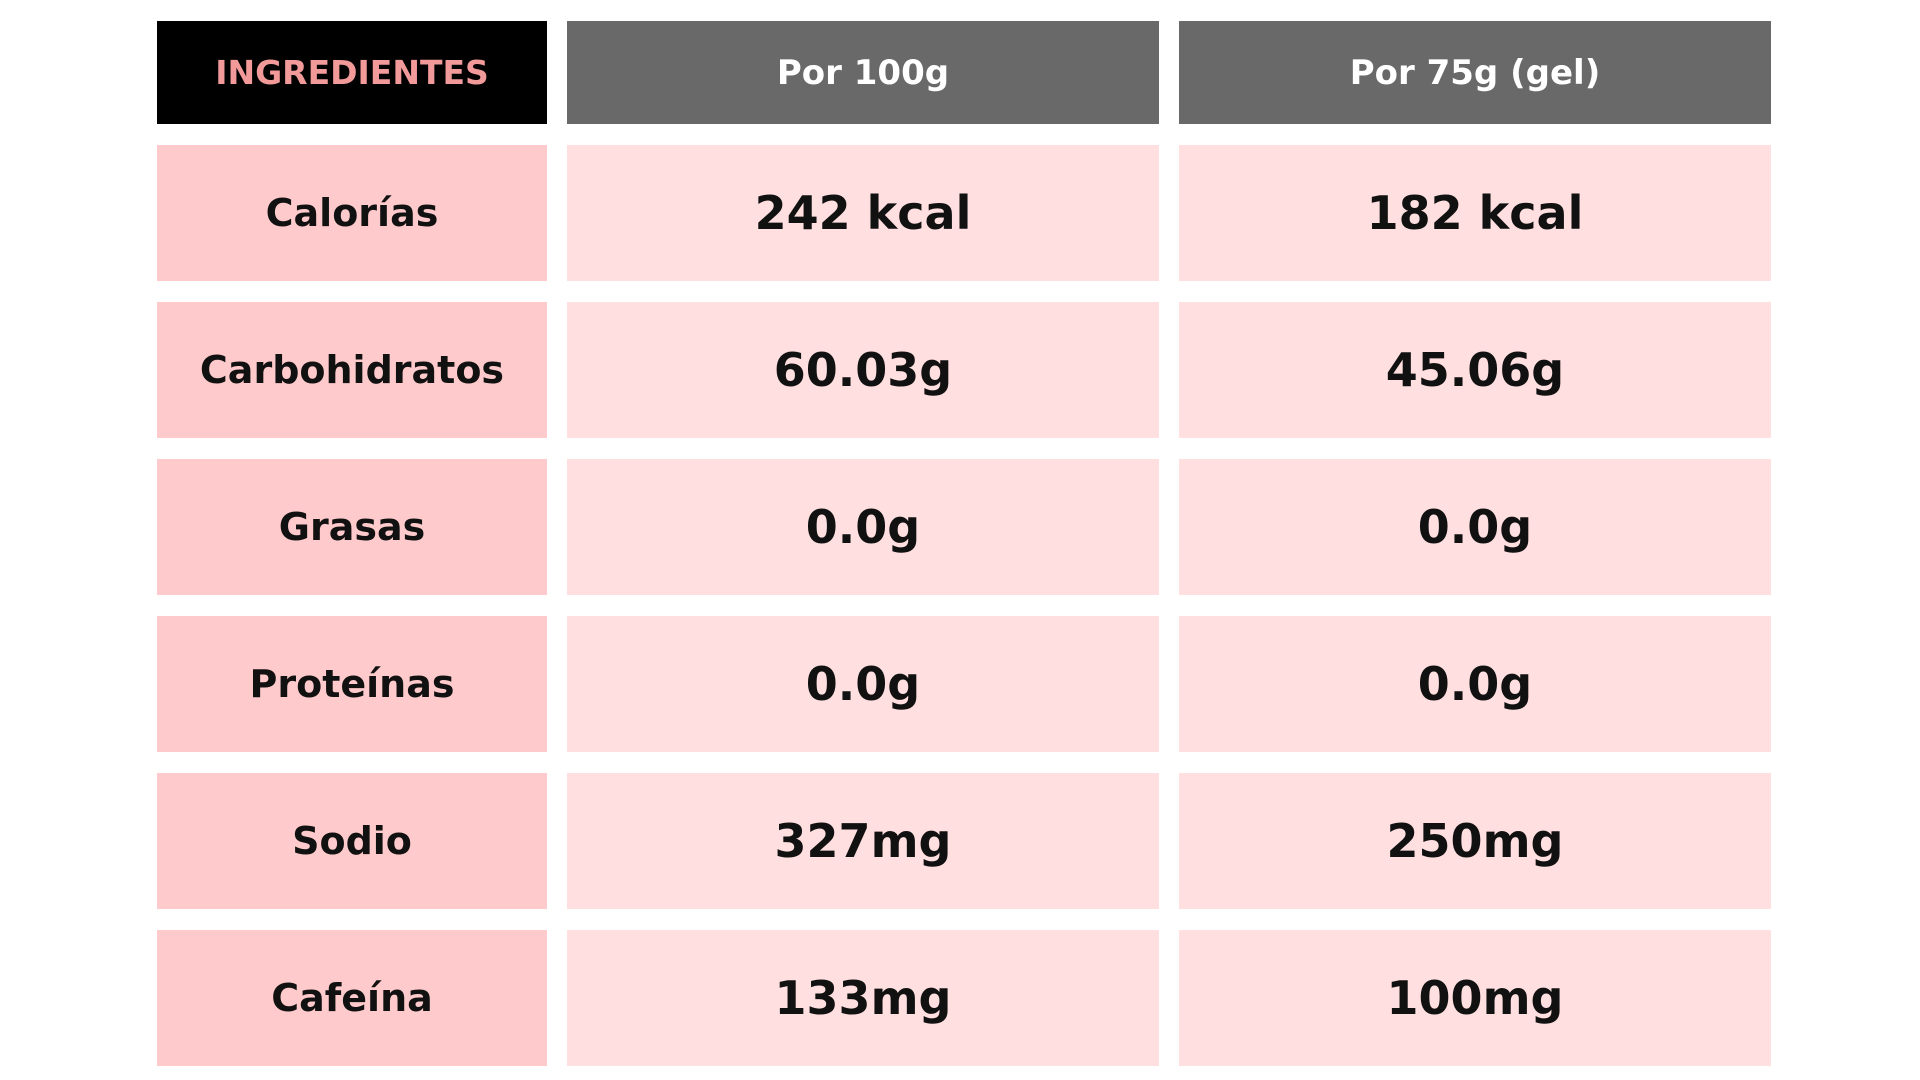 The image size is (1920, 1080). Describe the element at coordinates (863, 527) in the screenshot. I see `value-fats-per-100g: 0.0g` at that location.